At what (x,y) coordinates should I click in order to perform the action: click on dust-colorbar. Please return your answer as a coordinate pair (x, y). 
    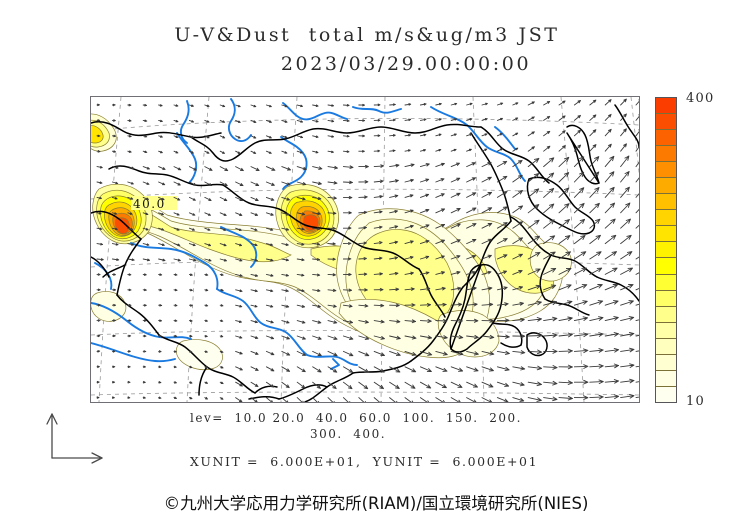
    Looking at the image, I should click on (666, 250).